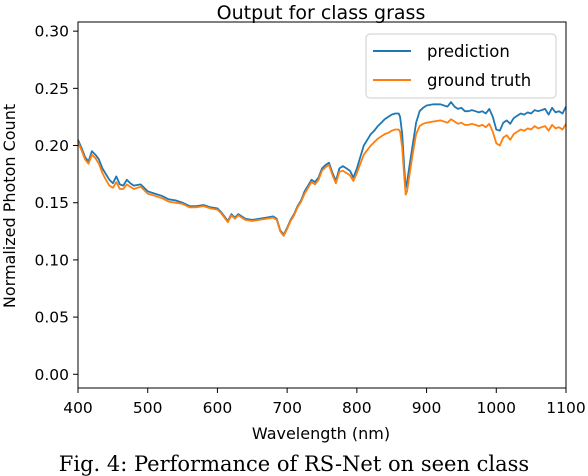 The width and height of the screenshot is (588, 476). What do you see at coordinates (324, 402) in the screenshot?
I see `x-axis: 400 500 600 700 800 900 1000 1100` at bounding box center [324, 402].